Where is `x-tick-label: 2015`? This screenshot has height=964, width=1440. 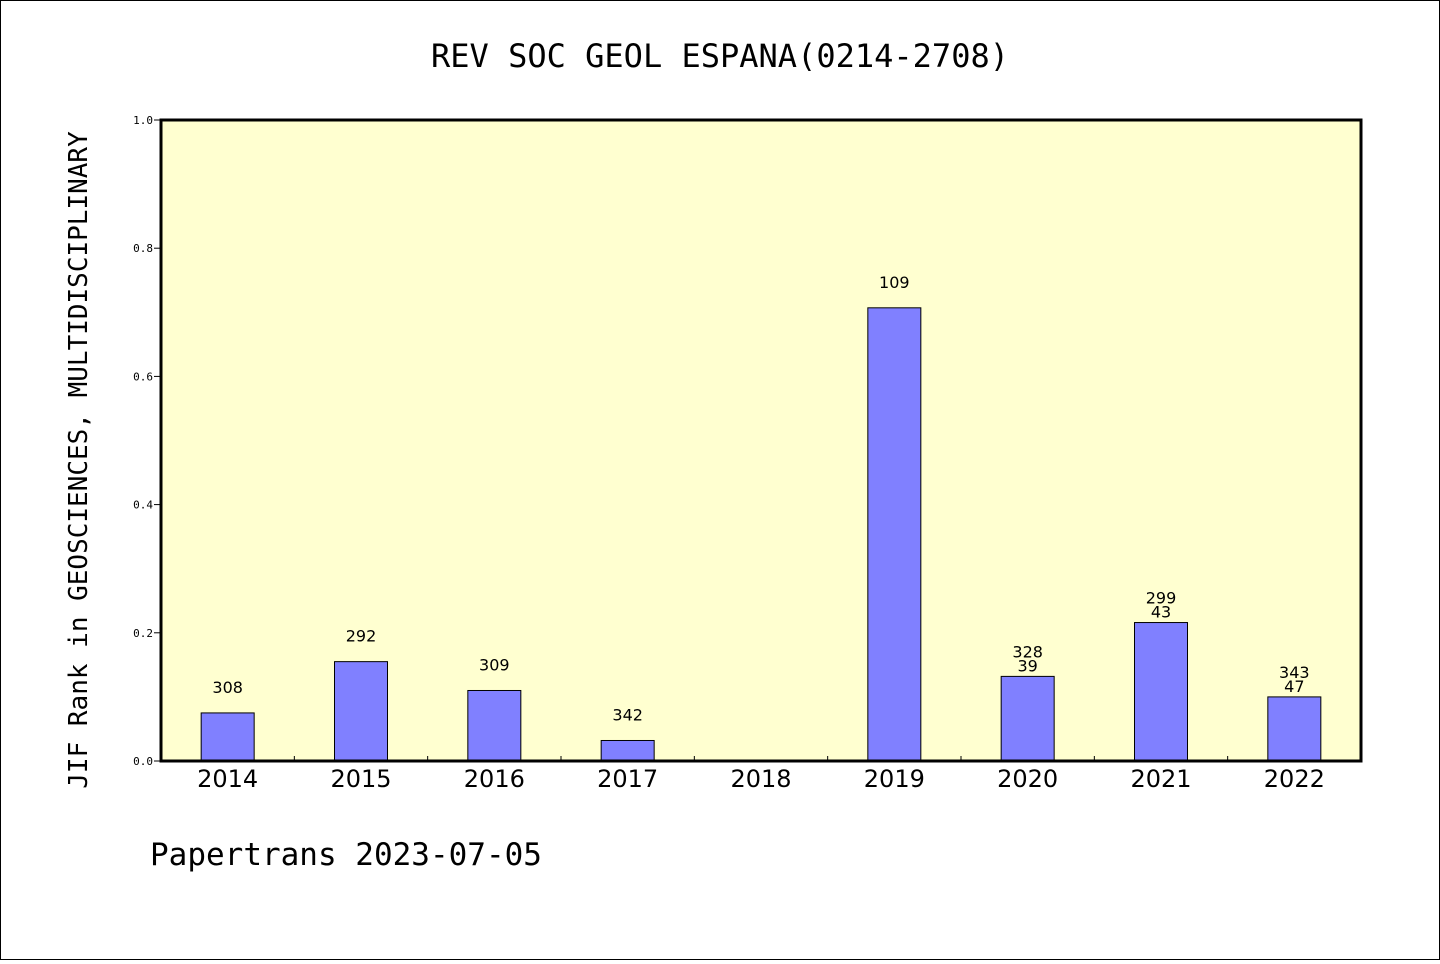
x-tick-label: 2015 is located at coordinates (360, 779).